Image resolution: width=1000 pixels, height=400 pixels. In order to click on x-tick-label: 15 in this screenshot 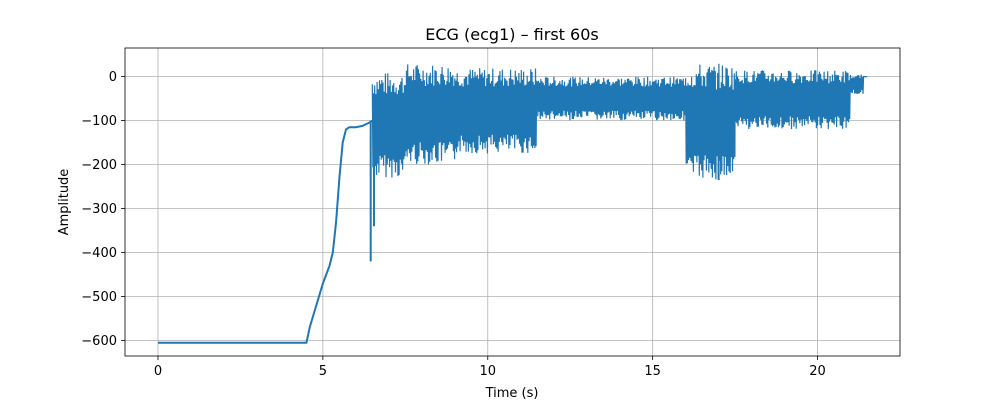, I will do `click(652, 371)`.